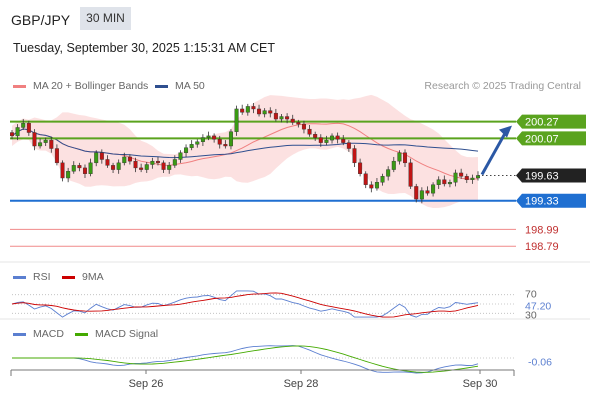 This screenshot has width=590, height=400. What do you see at coordinates (41, 20) in the screenshot?
I see `symbol-title: GBP/JPY` at bounding box center [41, 20].